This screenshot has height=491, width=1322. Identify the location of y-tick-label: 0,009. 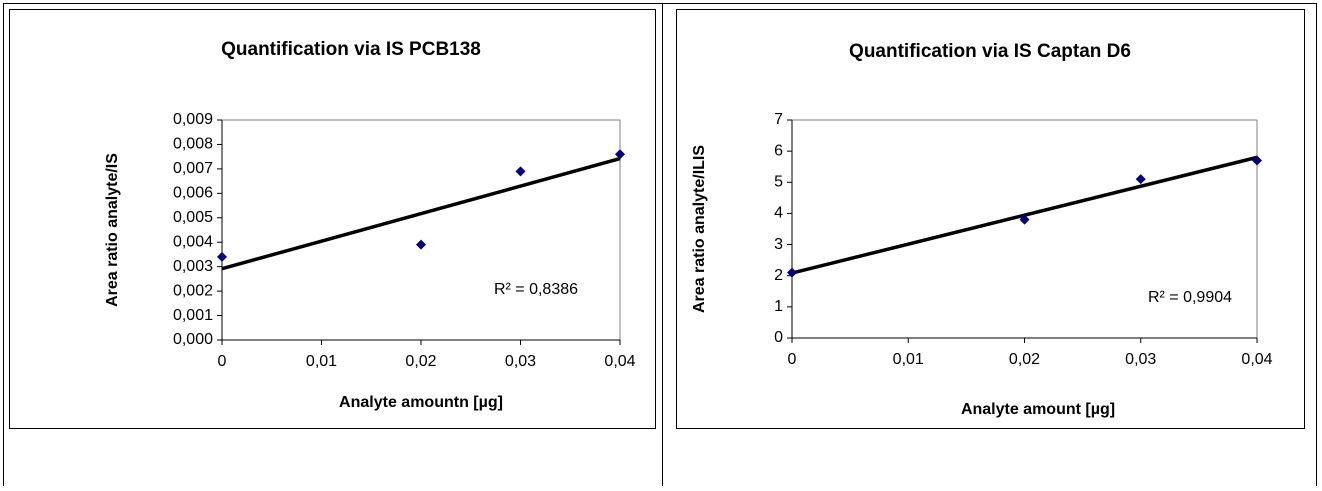
(193, 119).